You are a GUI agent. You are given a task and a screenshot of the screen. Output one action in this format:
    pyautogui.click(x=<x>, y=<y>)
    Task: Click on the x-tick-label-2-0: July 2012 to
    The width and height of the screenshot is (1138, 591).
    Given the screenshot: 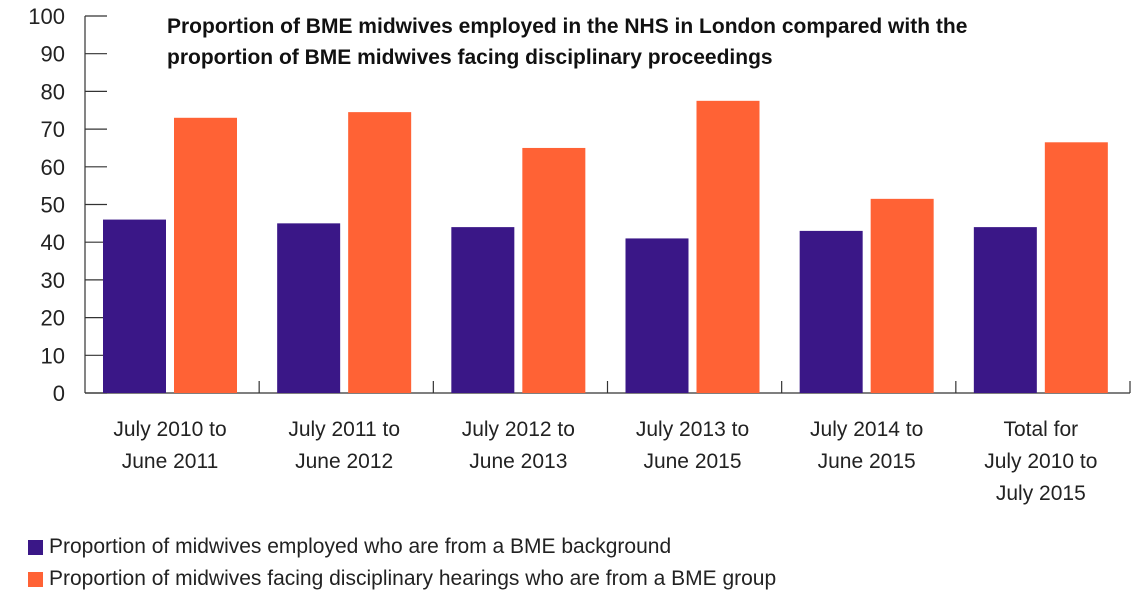 What is the action you would take?
    pyautogui.click(x=518, y=429)
    